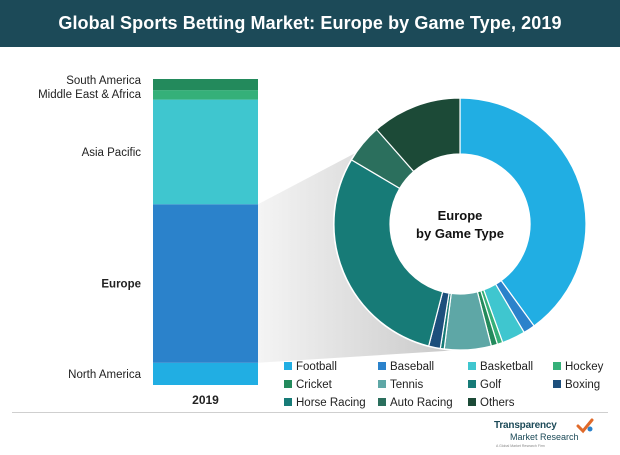 The height and width of the screenshot is (455, 620). Describe the element at coordinates (557, 366) in the screenshot. I see `legend-swatch-hockey` at that location.